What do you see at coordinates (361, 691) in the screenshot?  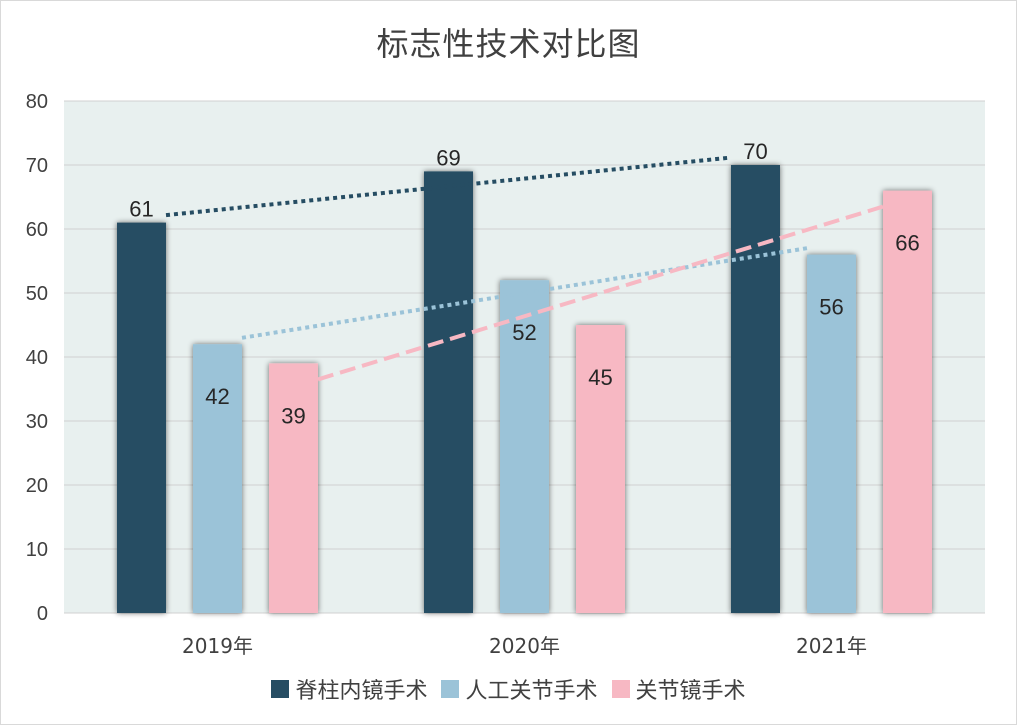 I see `legend-label: 脊柱内镜手术` at bounding box center [361, 691].